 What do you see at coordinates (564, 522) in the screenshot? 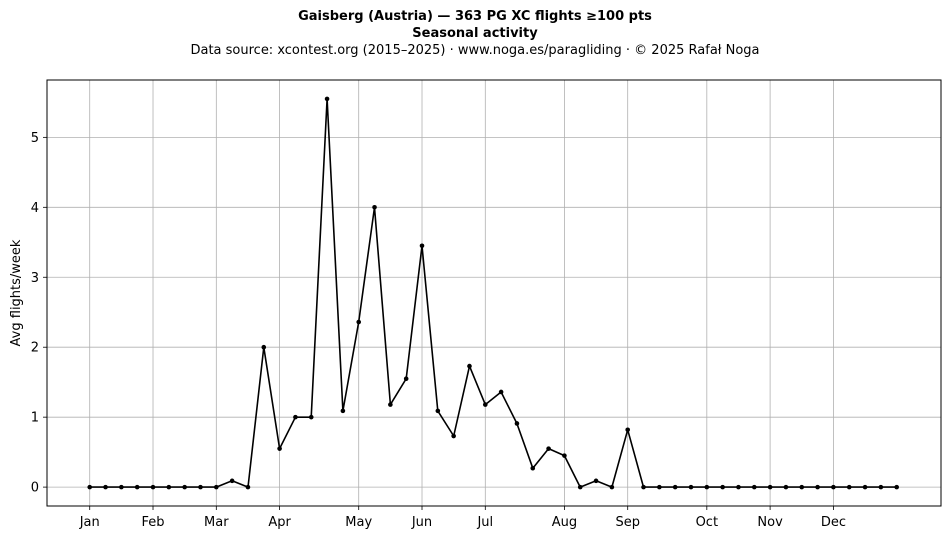
I see `x-tick-label: Aug` at bounding box center [564, 522].